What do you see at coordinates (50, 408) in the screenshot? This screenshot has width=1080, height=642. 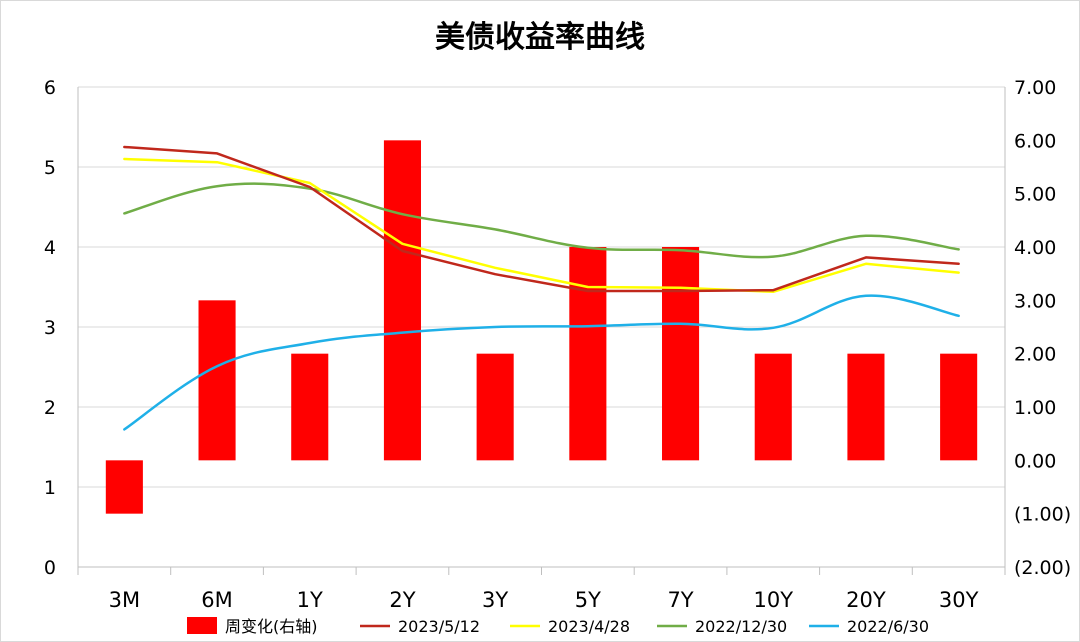 I see `left-tick-label: 2` at bounding box center [50, 408].